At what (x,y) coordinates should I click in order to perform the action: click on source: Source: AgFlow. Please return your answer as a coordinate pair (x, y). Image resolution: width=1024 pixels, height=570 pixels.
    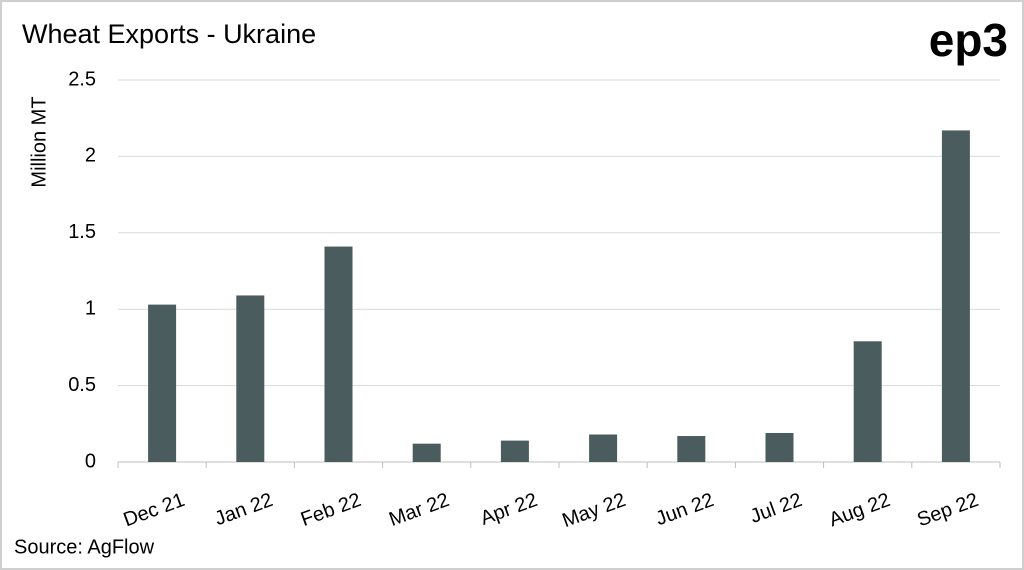
    Looking at the image, I should click on (84, 547).